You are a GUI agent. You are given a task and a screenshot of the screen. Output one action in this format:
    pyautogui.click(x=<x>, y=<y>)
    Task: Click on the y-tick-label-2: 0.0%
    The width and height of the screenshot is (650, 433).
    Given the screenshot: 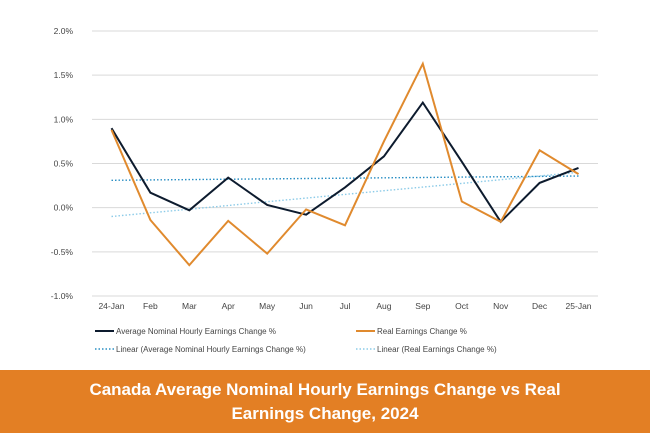 What is the action you would take?
    pyautogui.click(x=64, y=208)
    